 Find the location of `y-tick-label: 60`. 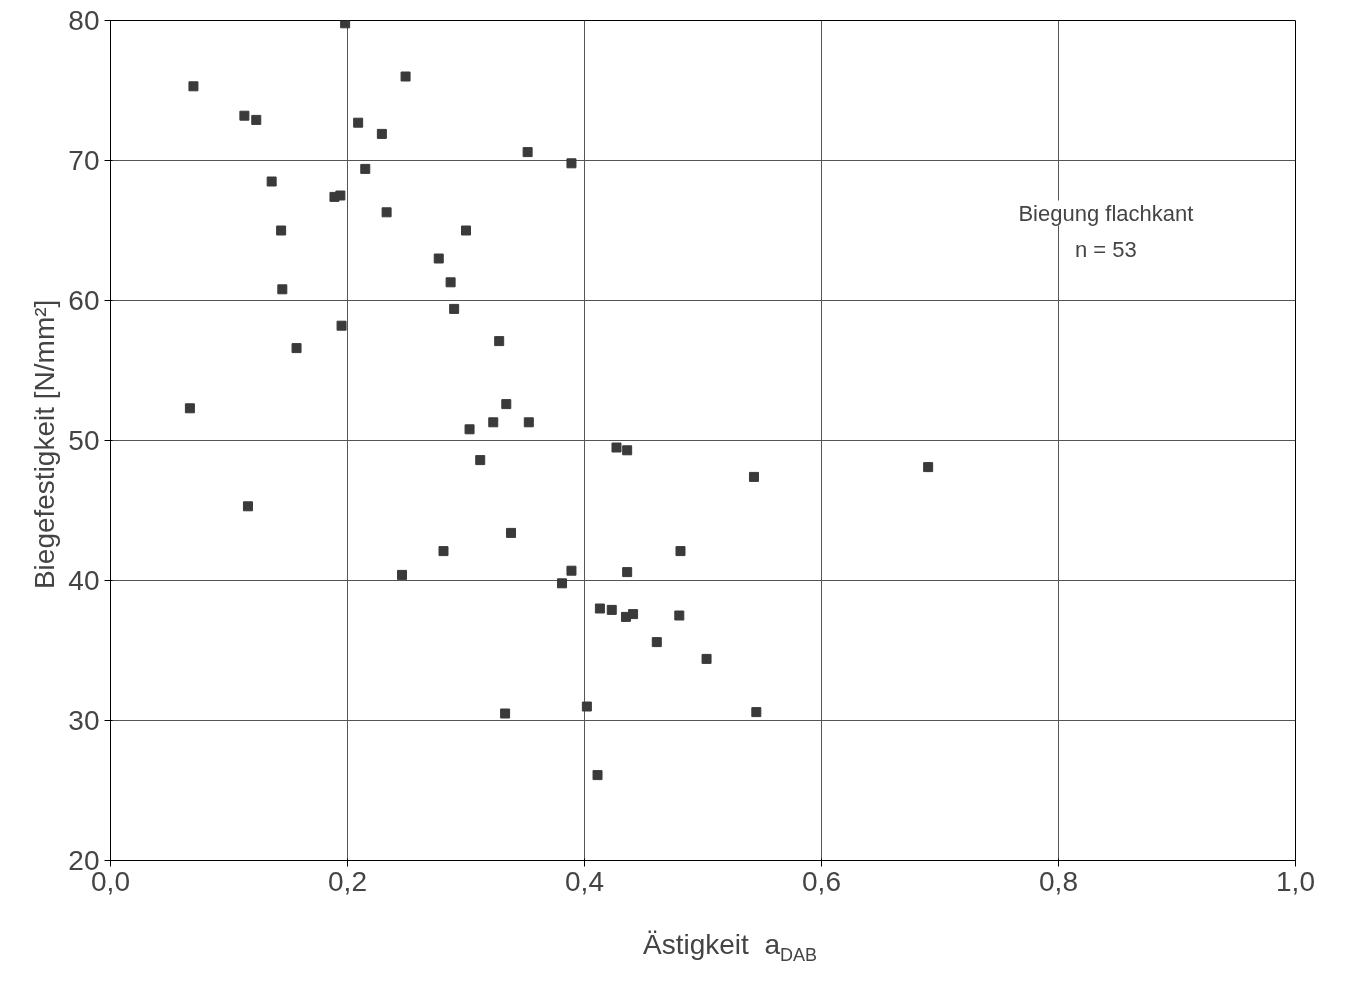

y-tick-label: 60 is located at coordinates (84, 300).